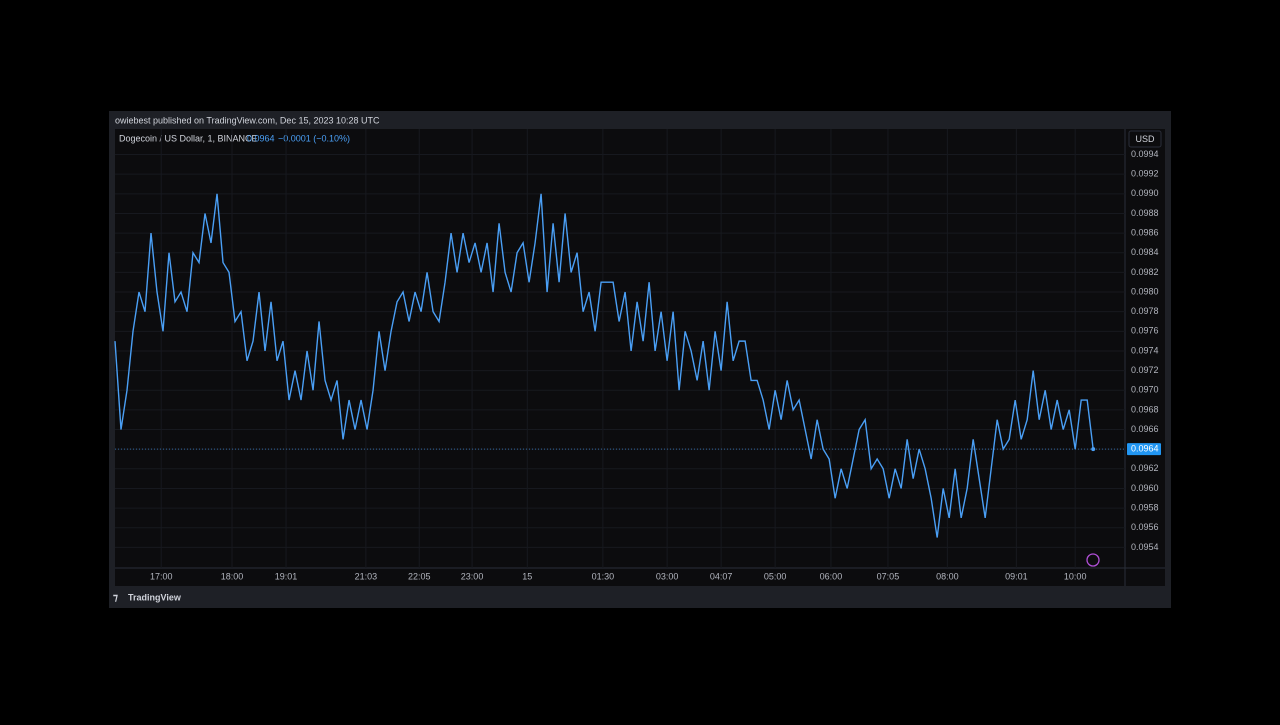  What do you see at coordinates (1145, 429) in the screenshot?
I see `y-tick-label: 0.0966` at bounding box center [1145, 429].